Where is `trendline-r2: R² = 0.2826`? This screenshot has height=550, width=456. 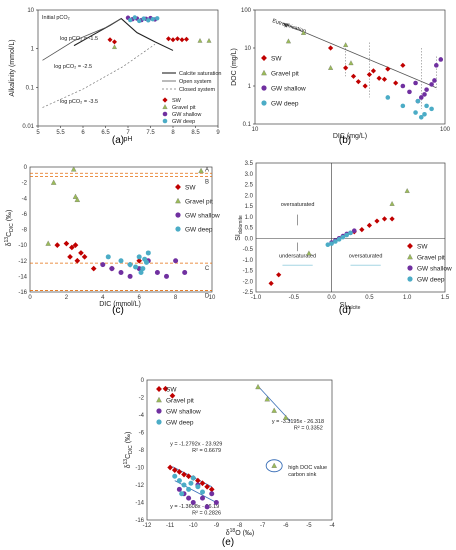 trendline-r2: R² = 0.2826 is located at coordinates (206, 513).